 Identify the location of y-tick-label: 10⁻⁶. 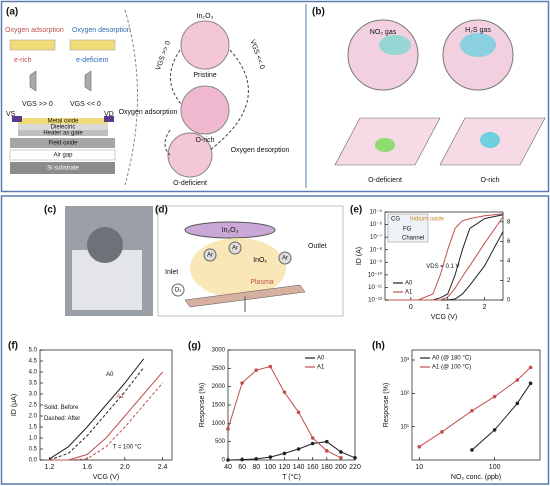
(376, 224).